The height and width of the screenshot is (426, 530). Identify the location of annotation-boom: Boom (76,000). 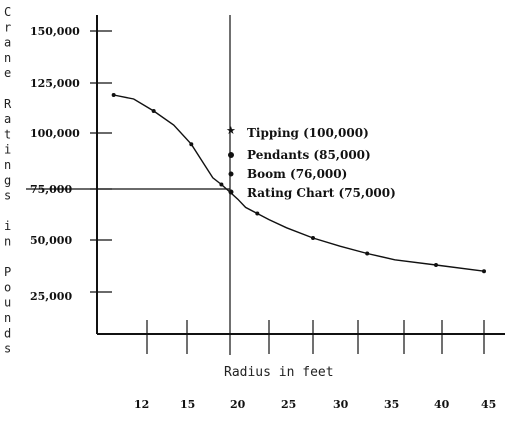
(297, 174).